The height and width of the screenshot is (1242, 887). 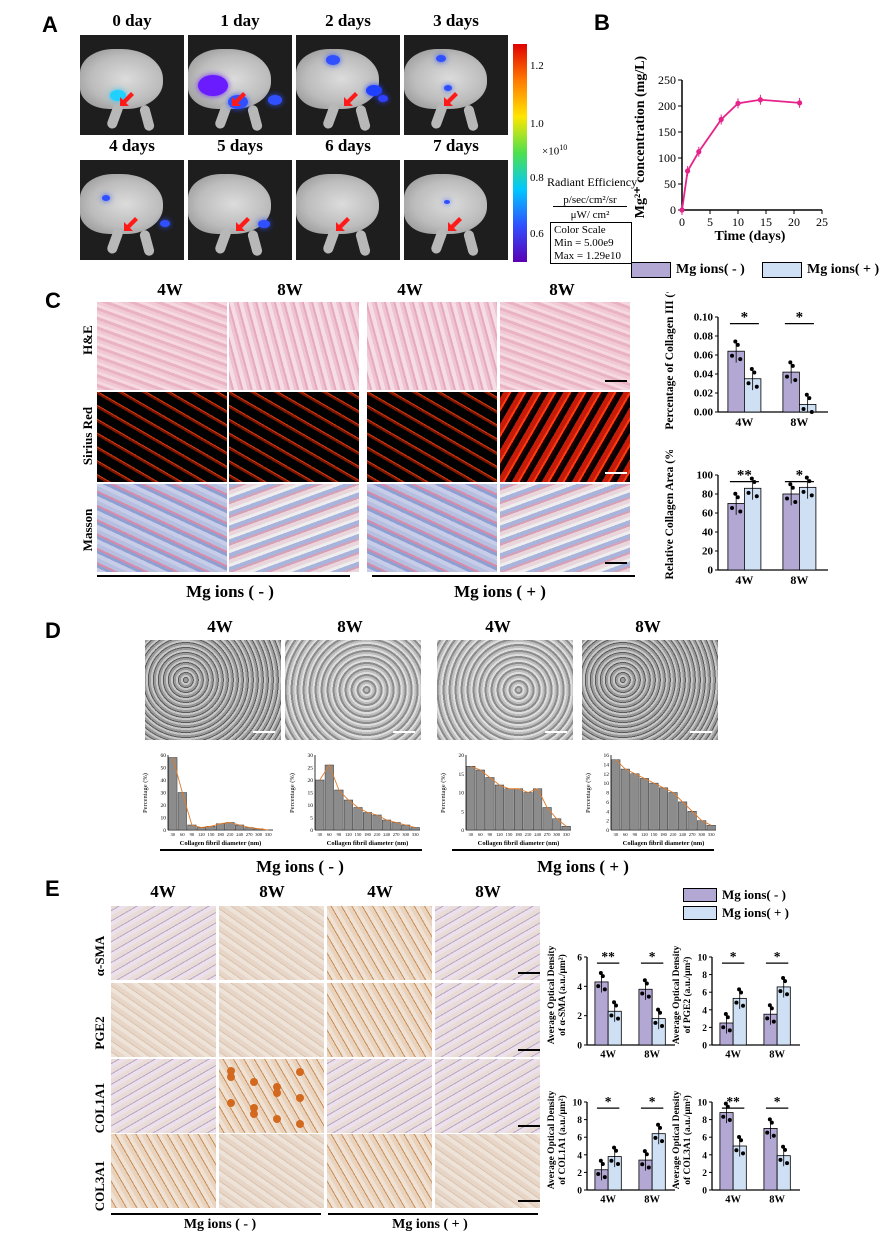 What do you see at coordinates (667, 158) in the screenshot?
I see `y-tick-label: 100` at bounding box center [667, 158].